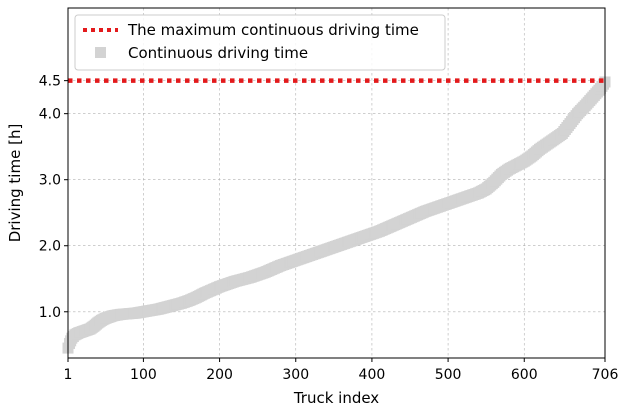 This screenshot has height=411, width=621. I want to click on y-tick-label: 2.0, so click(50, 247).